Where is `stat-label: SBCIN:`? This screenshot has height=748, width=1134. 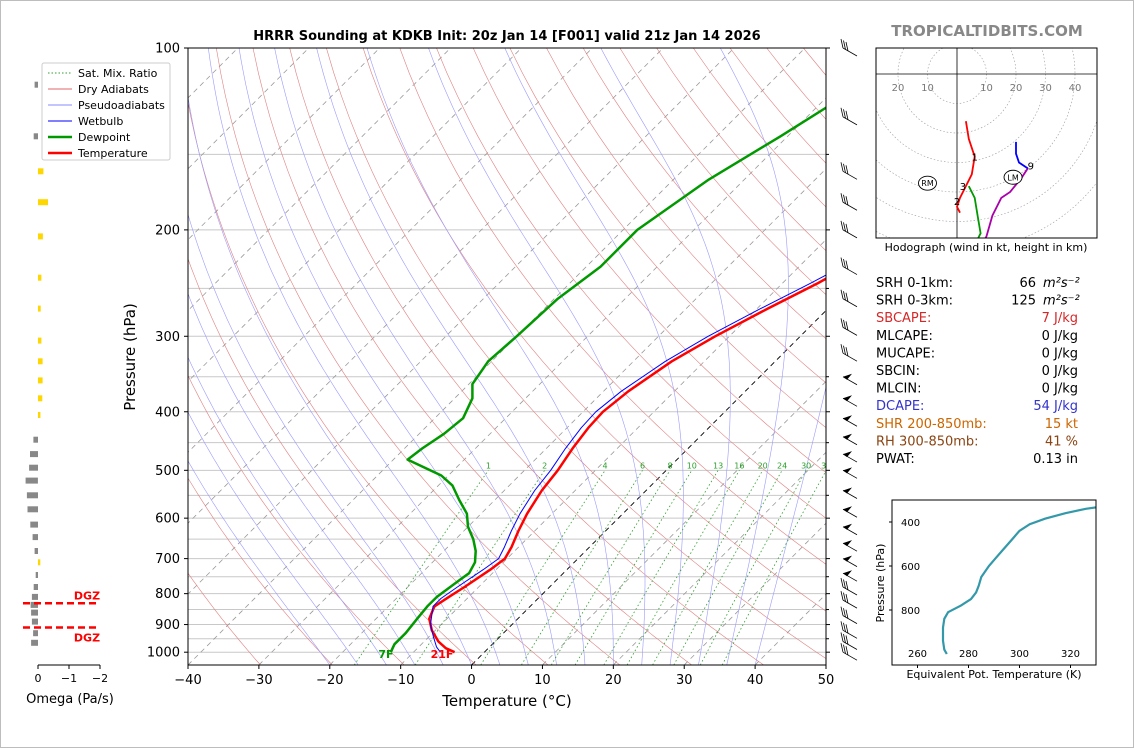
stat-label: SBCIN: is located at coordinates (898, 371).